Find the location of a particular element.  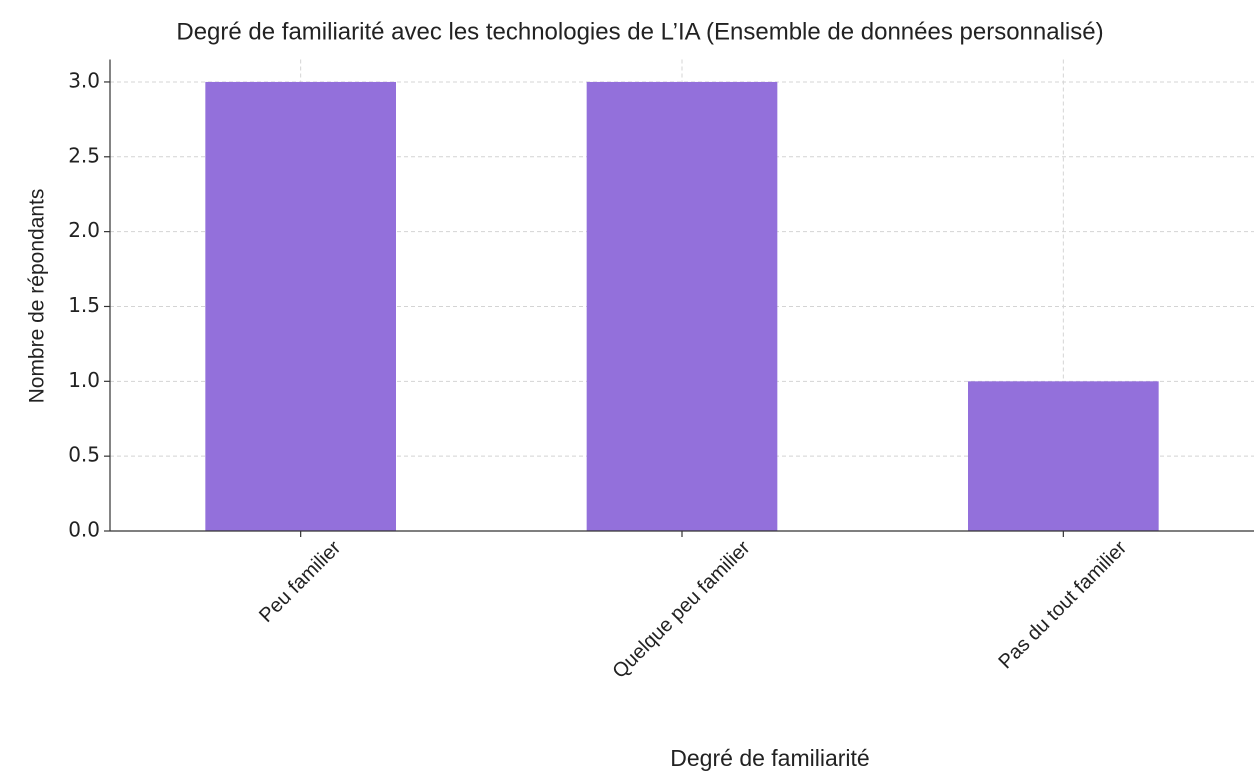

x-tick-label: Quelque peu familier is located at coordinates (681, 609).